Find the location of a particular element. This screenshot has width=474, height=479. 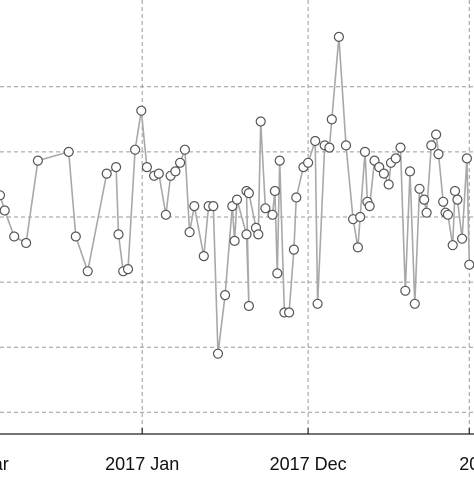

x-tick-label: 20 is located at coordinates (466, 464).